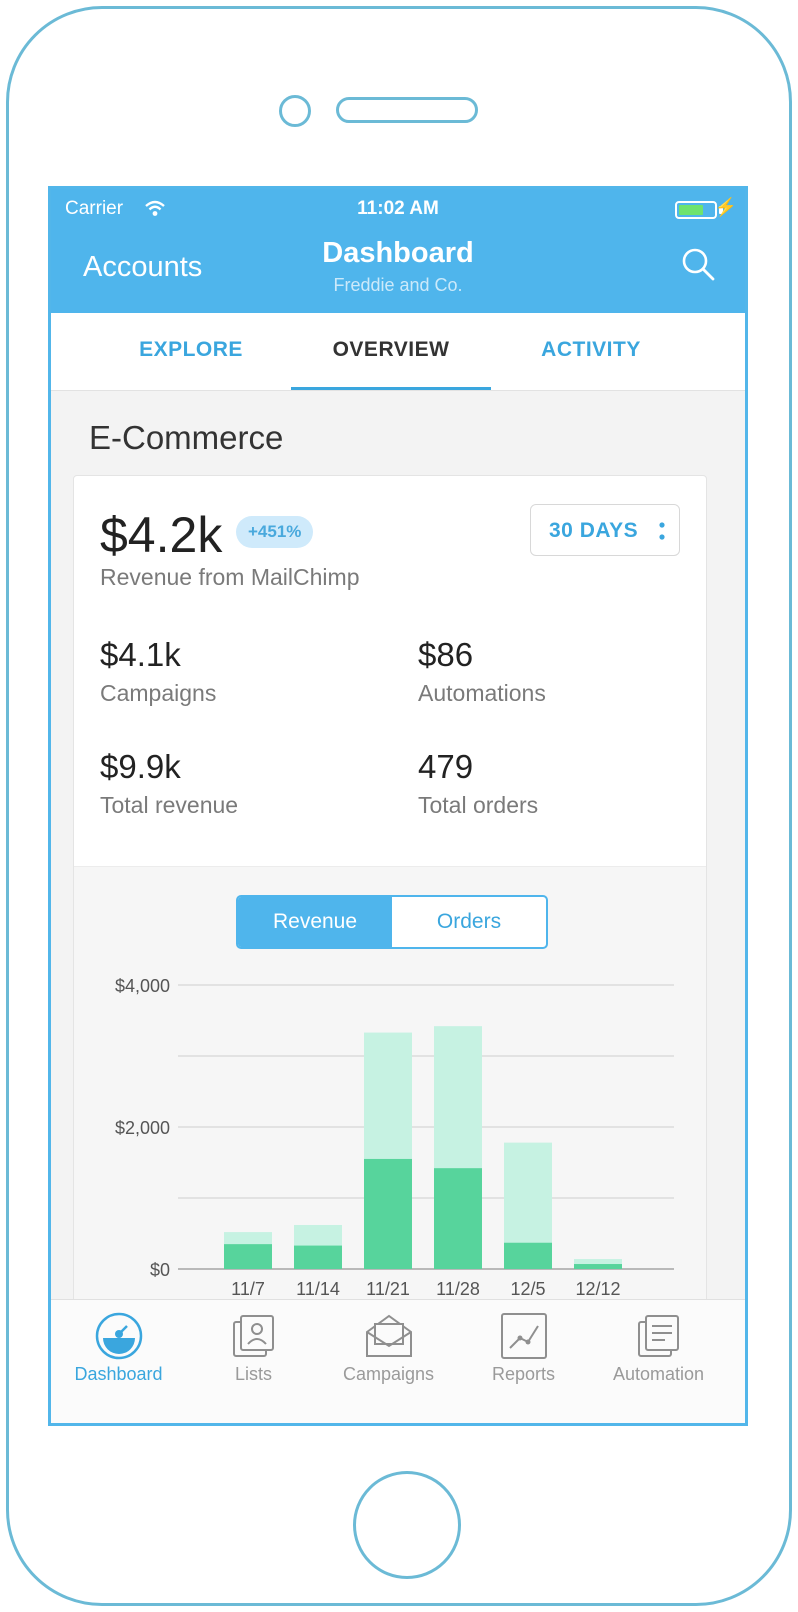  Describe the element at coordinates (118, 1374) in the screenshot. I see `tabbar-label-dashboard: Dashboard` at that location.